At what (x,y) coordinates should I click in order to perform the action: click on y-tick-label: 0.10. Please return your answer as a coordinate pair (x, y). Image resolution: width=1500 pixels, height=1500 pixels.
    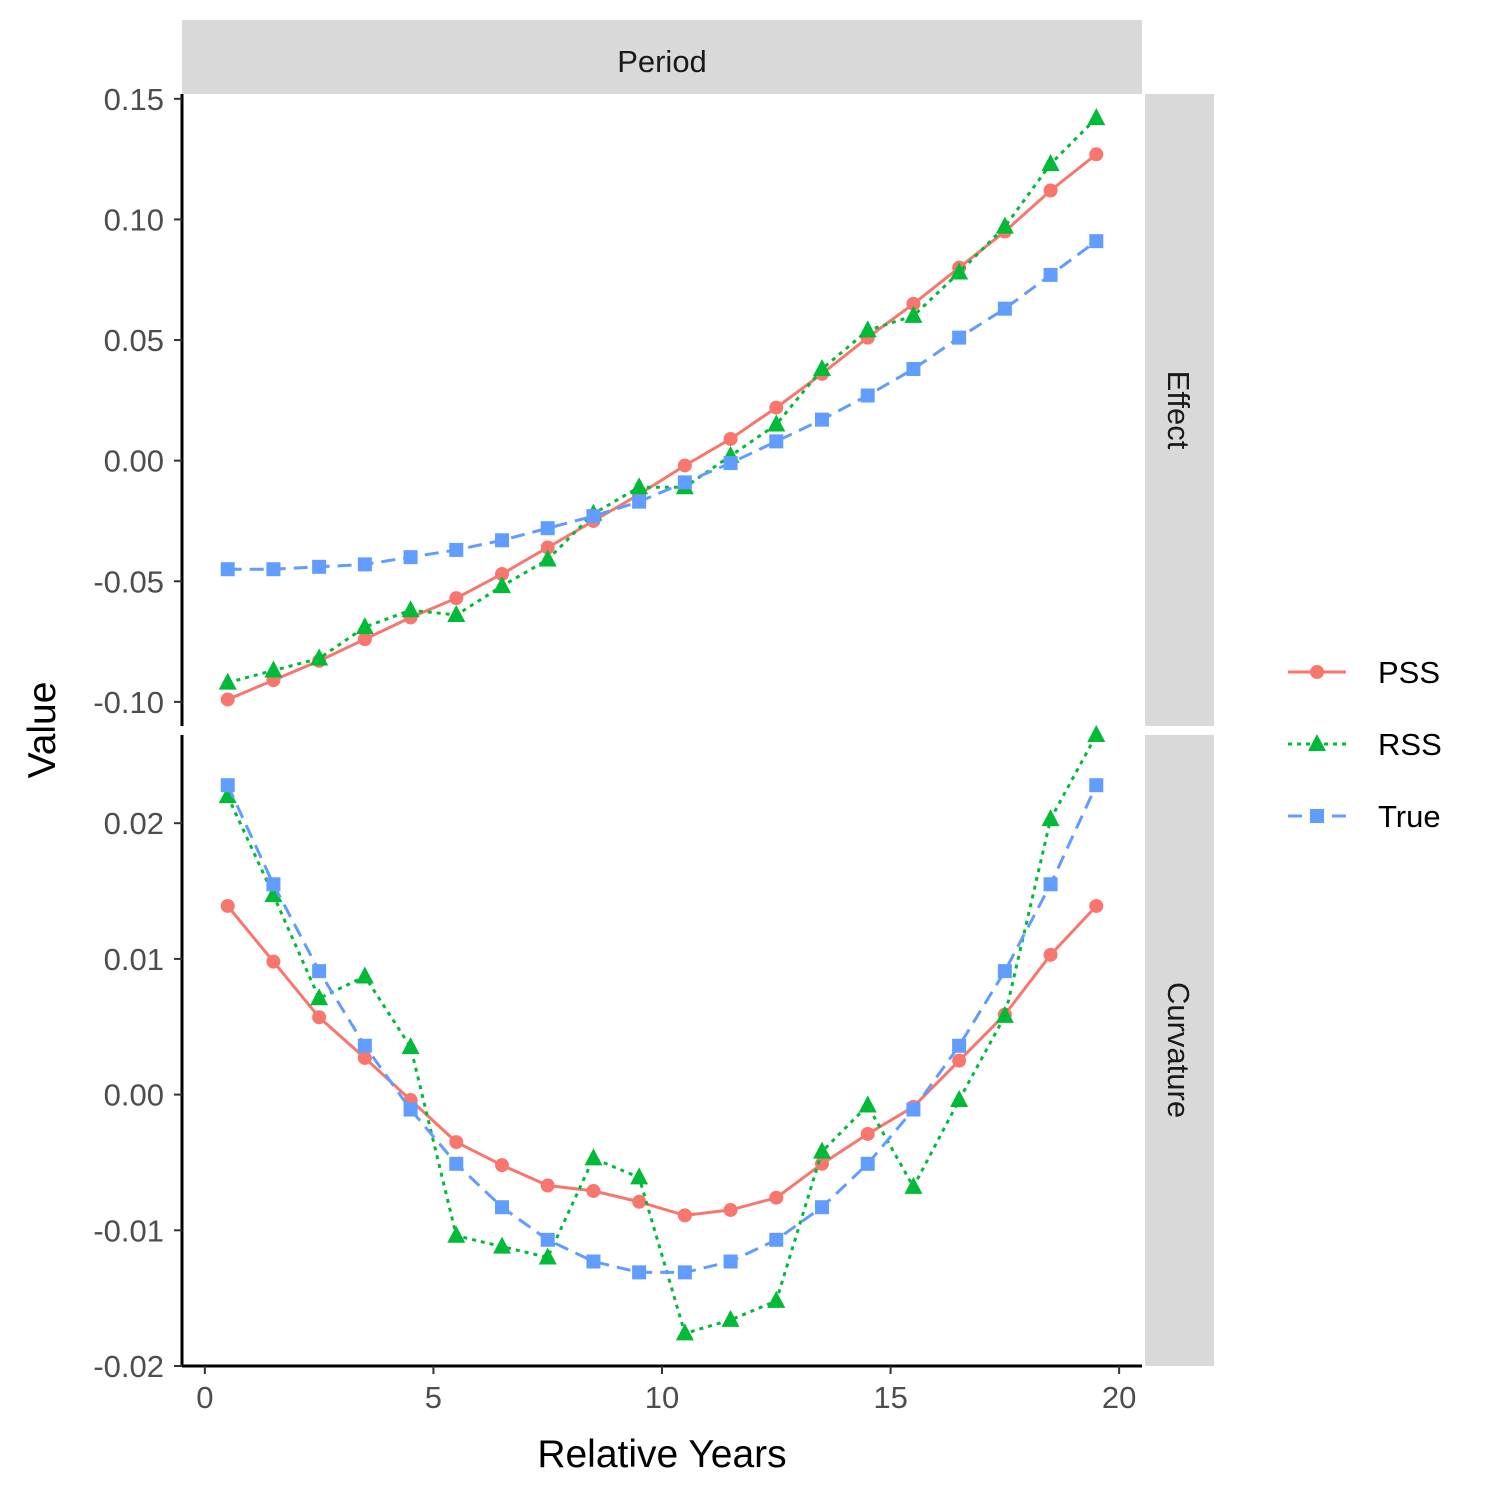
    Looking at the image, I should click on (134, 219).